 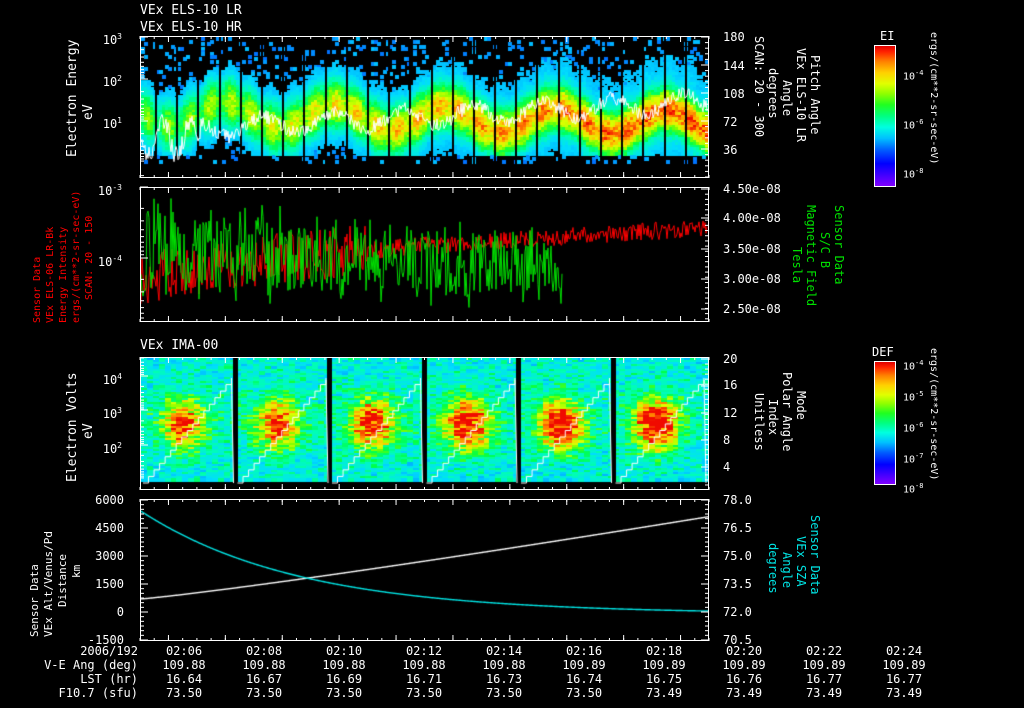 I want to click on colorbar-def-tick-1: 10⁻⁵, so click(x=913, y=397).